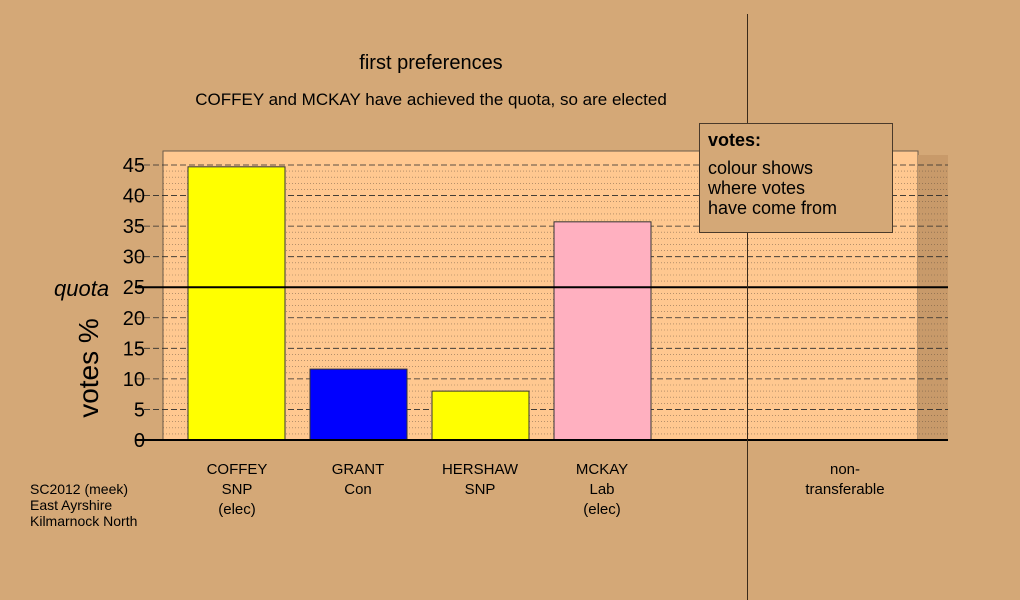  Describe the element at coordinates (757, 188) in the screenshot. I see `legend-line-2: where votes` at that location.